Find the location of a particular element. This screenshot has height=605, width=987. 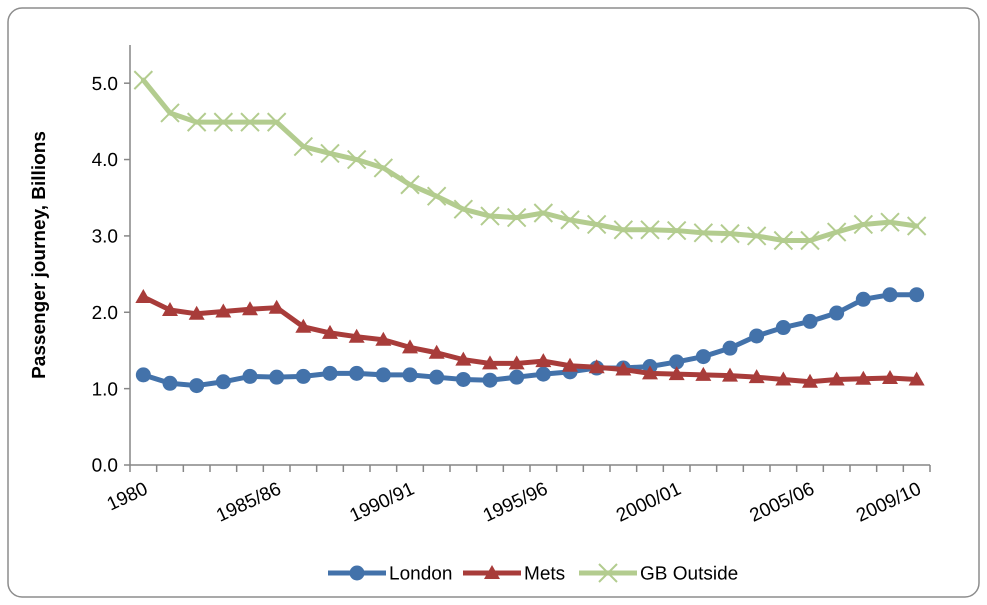

y-tick-label: 1.0 is located at coordinates (105, 389).